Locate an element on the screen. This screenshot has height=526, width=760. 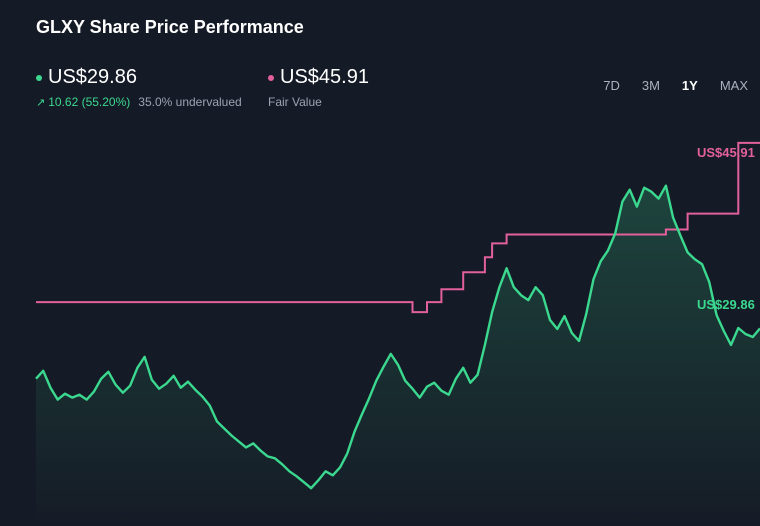
period-selector: 7D 3M 1Y MAX is located at coordinates (675, 85).